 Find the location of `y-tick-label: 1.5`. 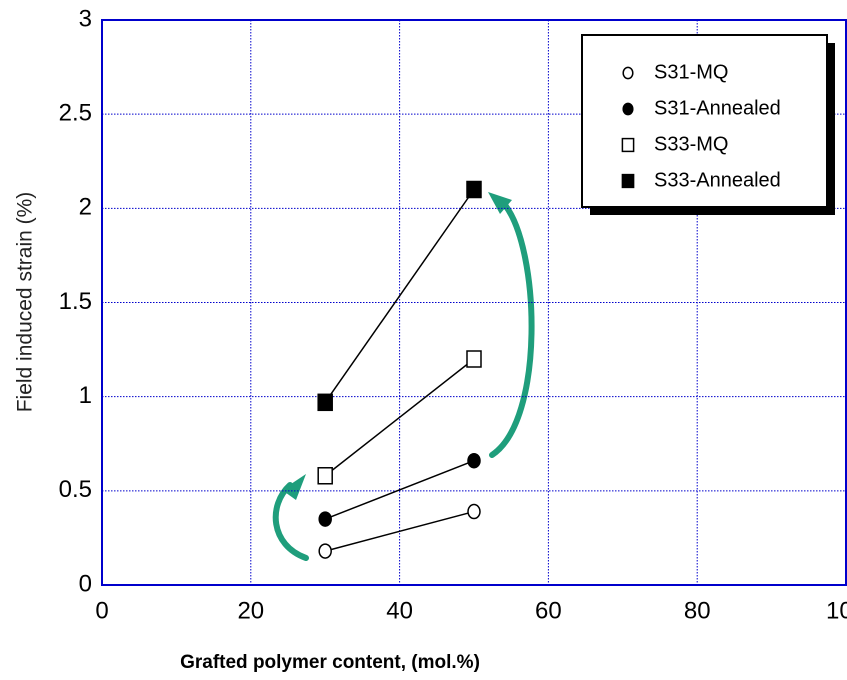

y-tick-label: 1.5 is located at coordinates (75, 301).